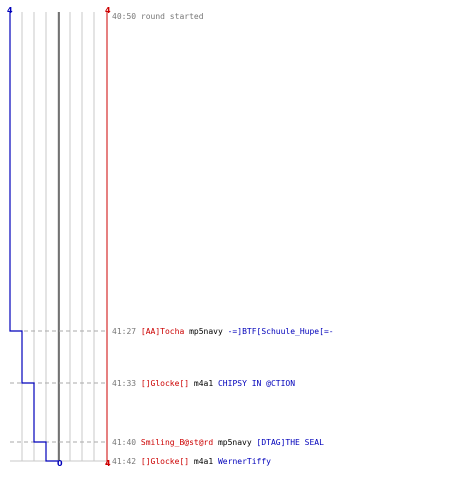  Describe the element at coordinates (278, 331) in the screenshot. I see `victim-name: -=]BTF[Schuule_Hupe[=-` at that location.